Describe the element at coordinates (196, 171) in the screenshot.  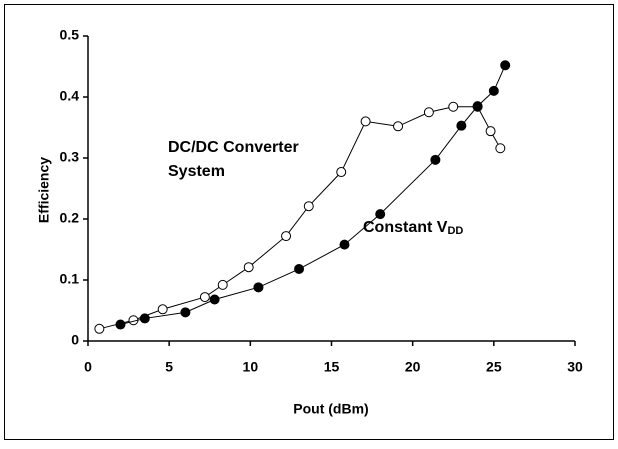
I see `annotation: System` at that location.